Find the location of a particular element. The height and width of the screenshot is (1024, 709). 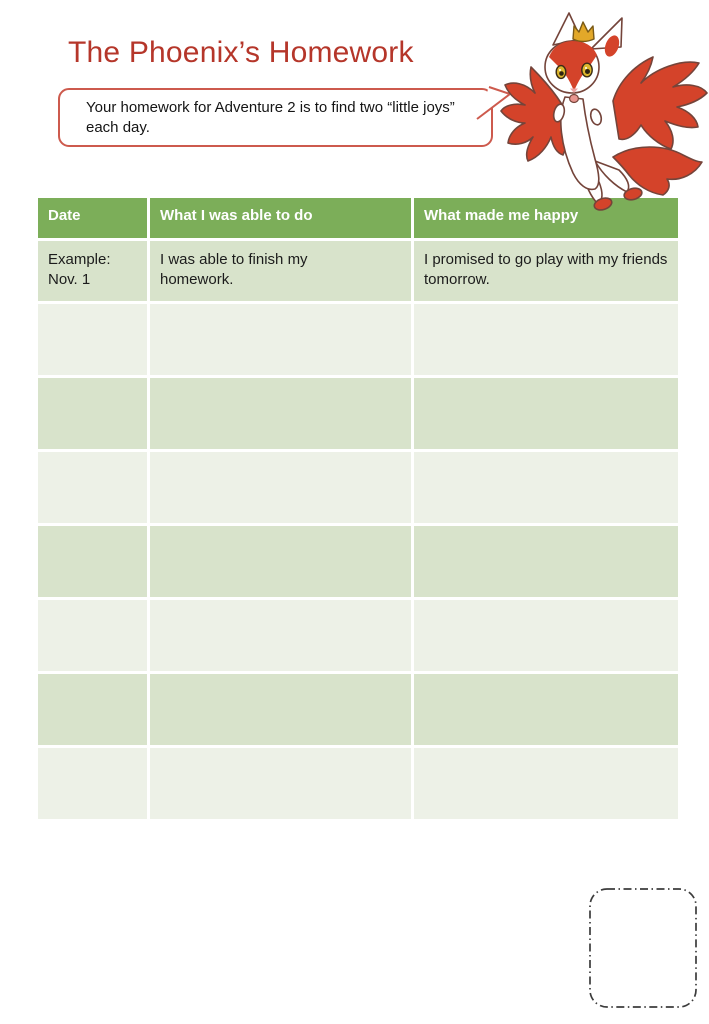

page-title: The Phoenix’s Homework is located at coordinates (241, 52).